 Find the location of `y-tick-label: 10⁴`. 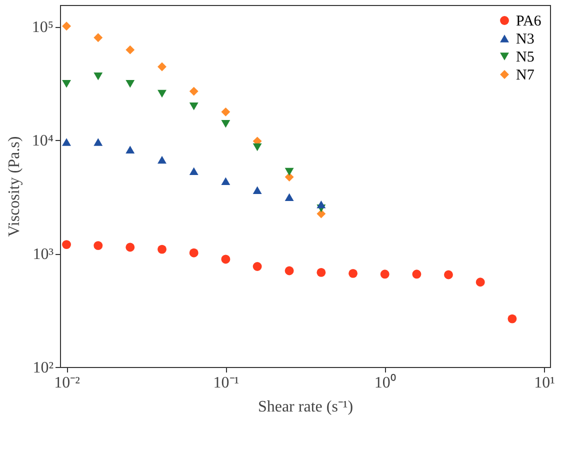

y-tick-label: 10⁴ is located at coordinates (43, 141).